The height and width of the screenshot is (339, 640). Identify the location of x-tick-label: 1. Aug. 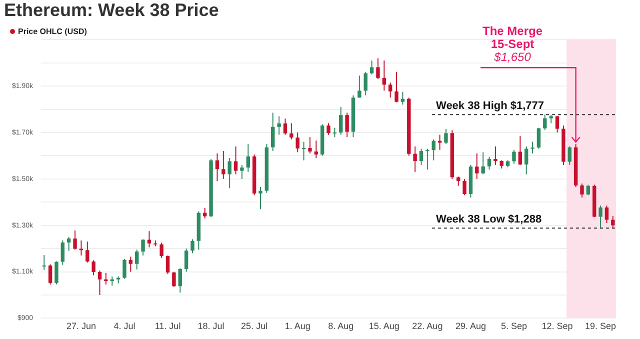
(297, 326).